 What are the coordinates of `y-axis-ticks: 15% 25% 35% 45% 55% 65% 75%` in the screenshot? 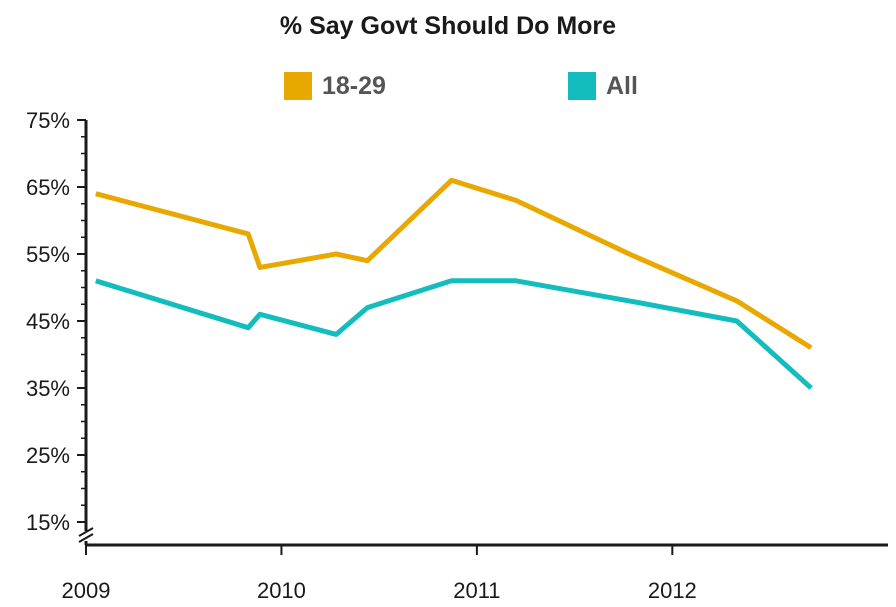 It's located at (56, 321).